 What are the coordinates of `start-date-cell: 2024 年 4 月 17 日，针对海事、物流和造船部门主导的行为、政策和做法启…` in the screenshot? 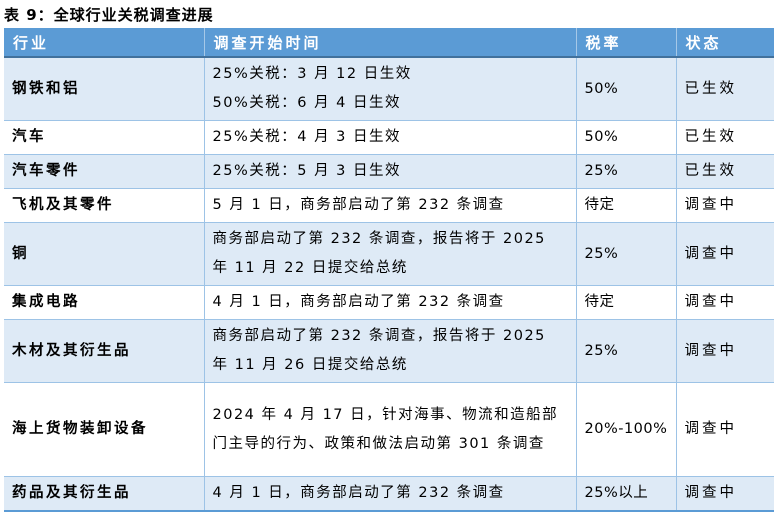 It's located at (390, 429).